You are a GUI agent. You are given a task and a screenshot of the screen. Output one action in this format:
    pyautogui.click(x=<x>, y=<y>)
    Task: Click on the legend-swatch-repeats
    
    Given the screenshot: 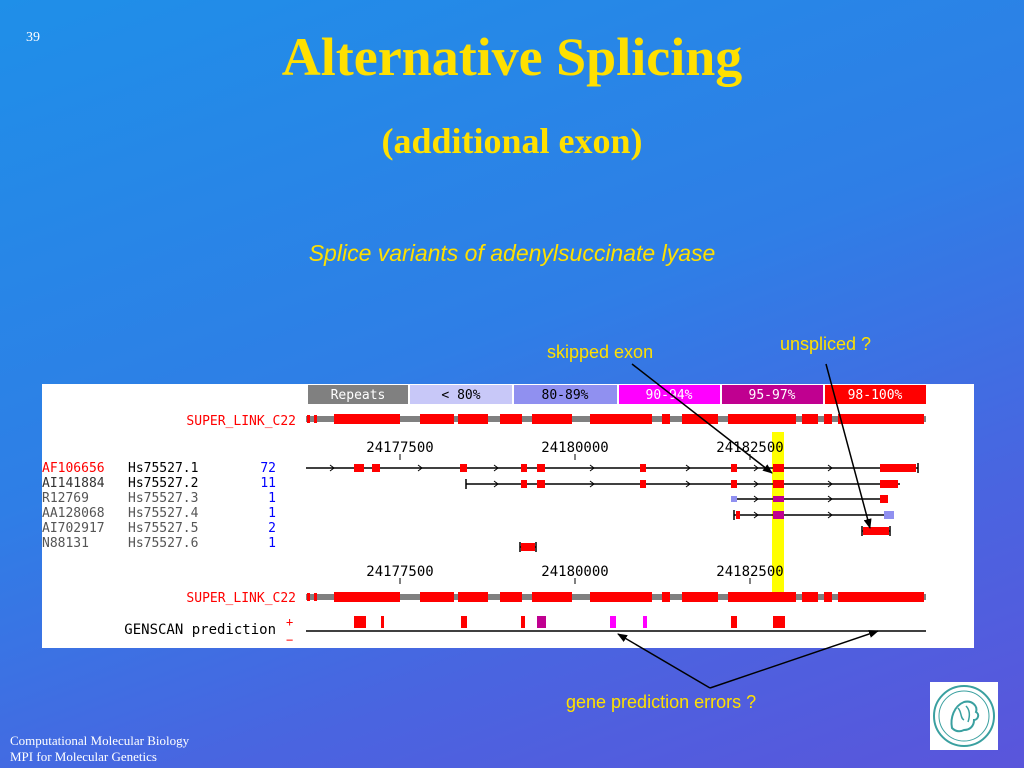 What is the action you would take?
    pyautogui.click(x=358, y=394)
    